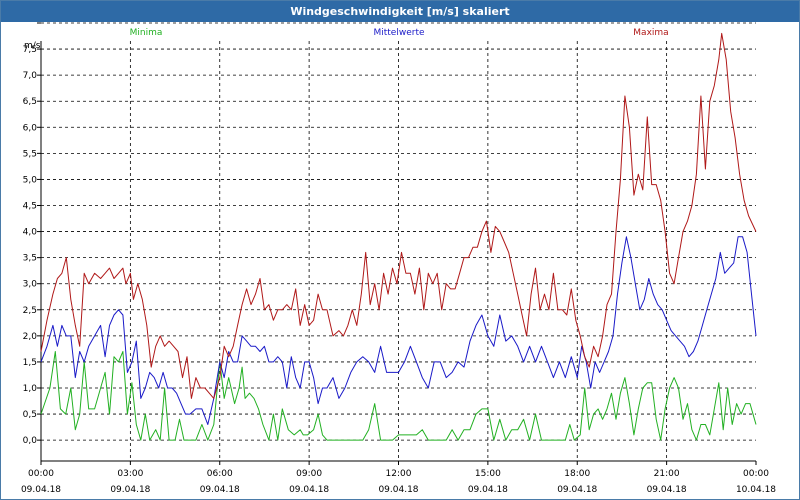 Image resolution: width=800 pixels, height=500 pixels. I want to click on y-tick-label: 0,0, so click(30, 441).